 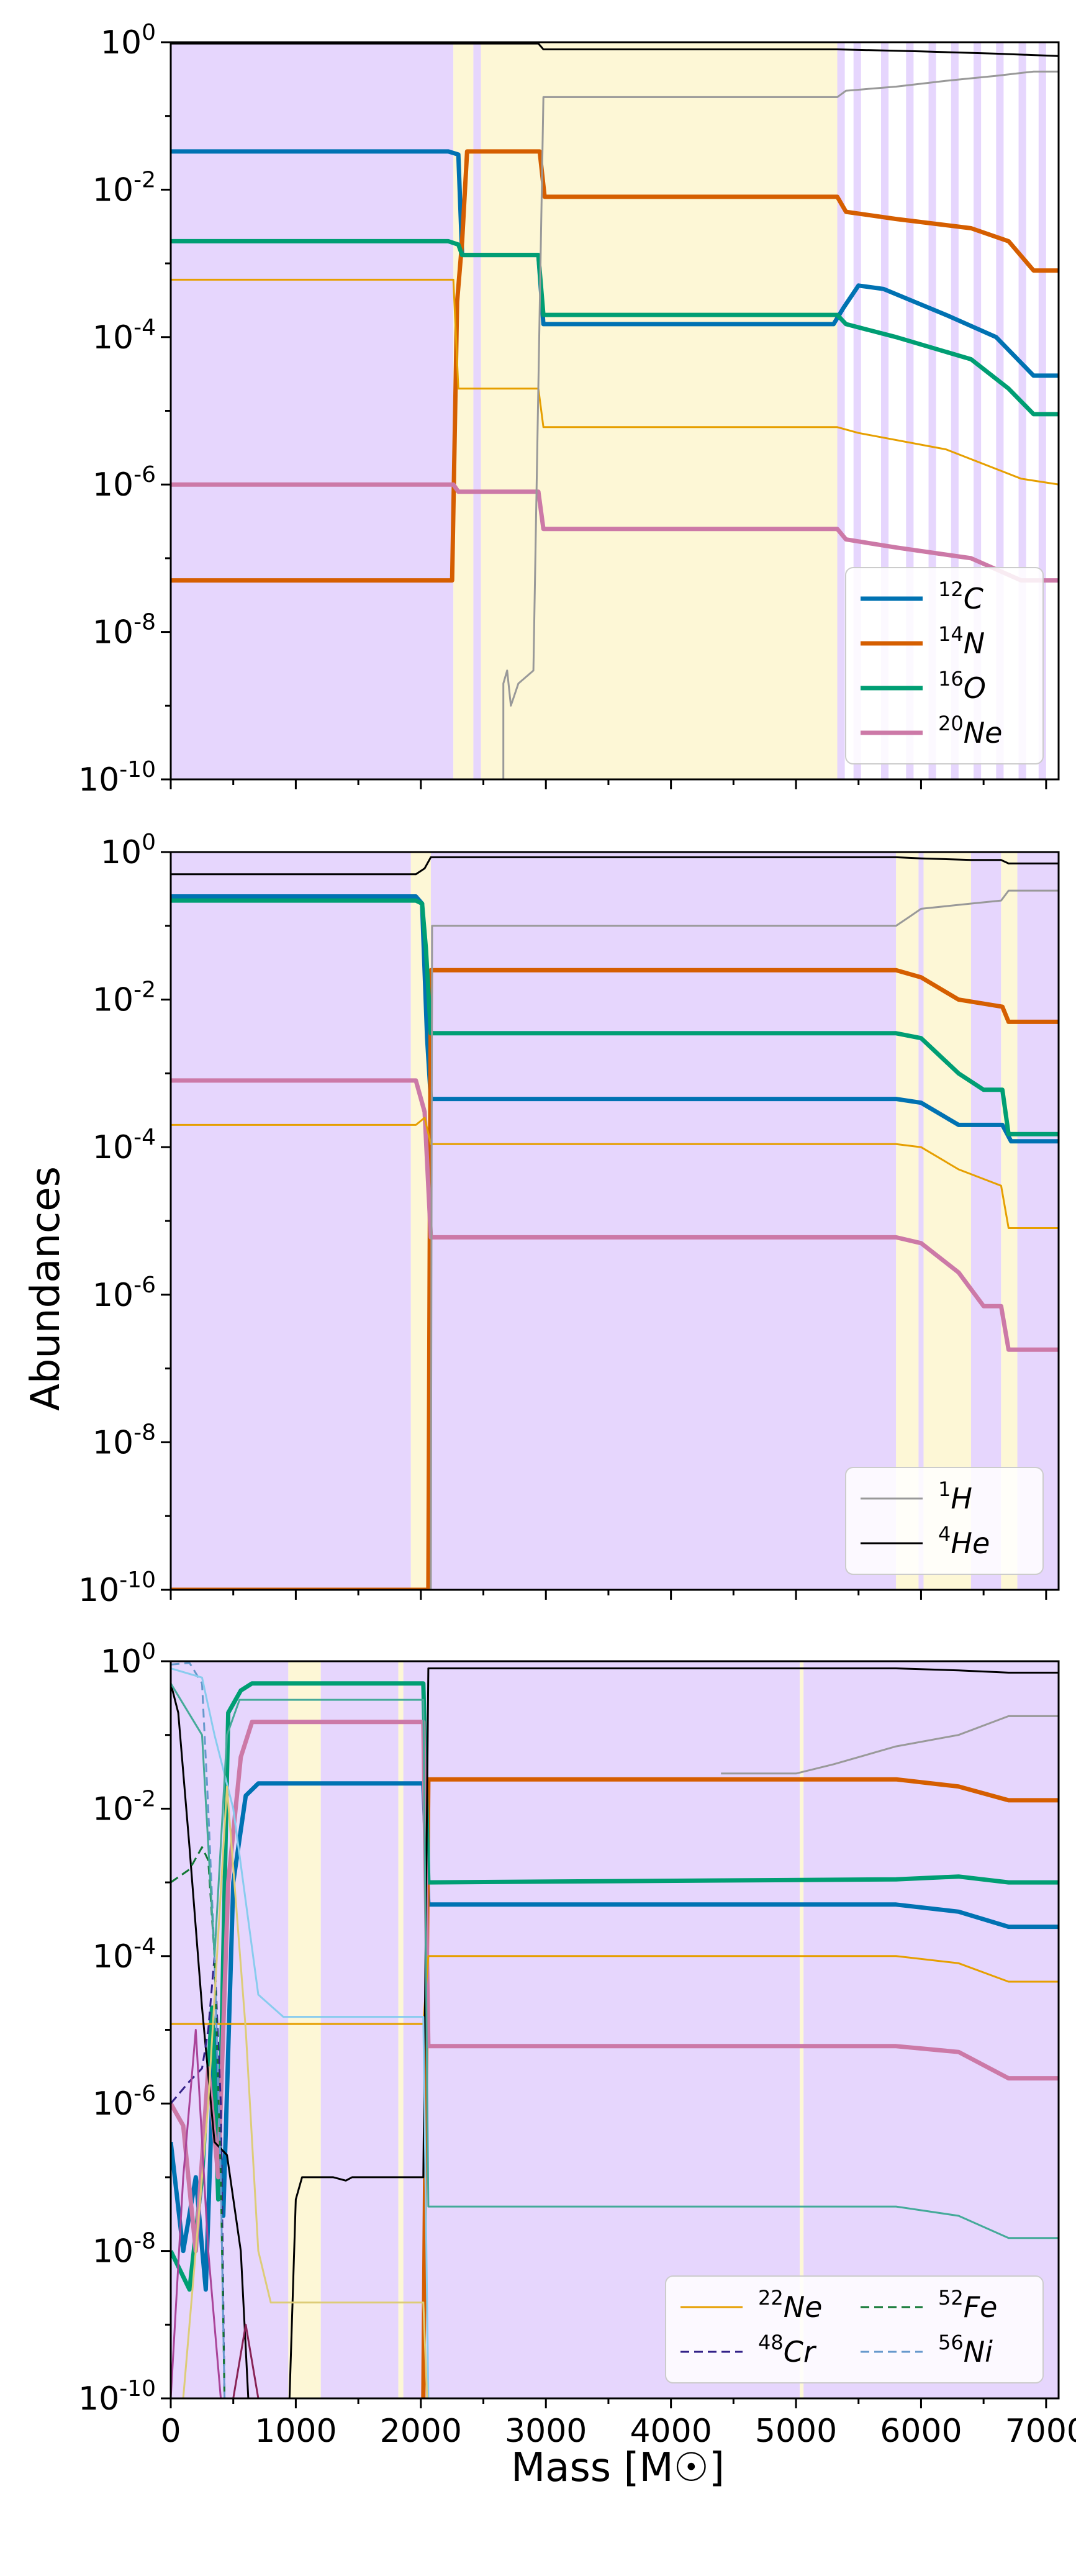 I want to click on x-tick-label: 2000, so click(x=421, y=2431).